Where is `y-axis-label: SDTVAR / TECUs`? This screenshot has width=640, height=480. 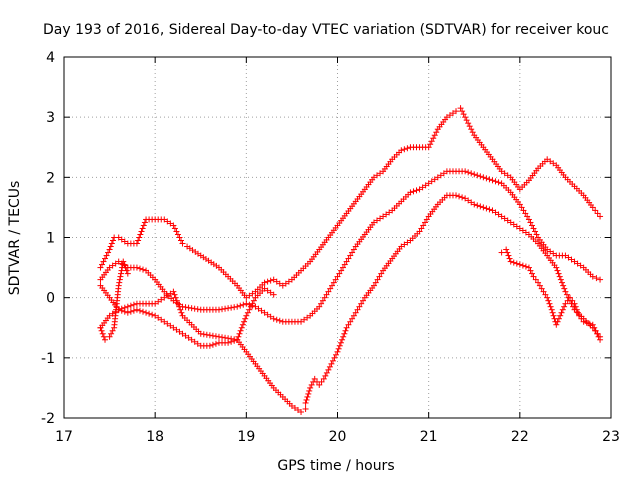
y-axis-label: SDTVAR / TECUs is located at coordinates (15, 238).